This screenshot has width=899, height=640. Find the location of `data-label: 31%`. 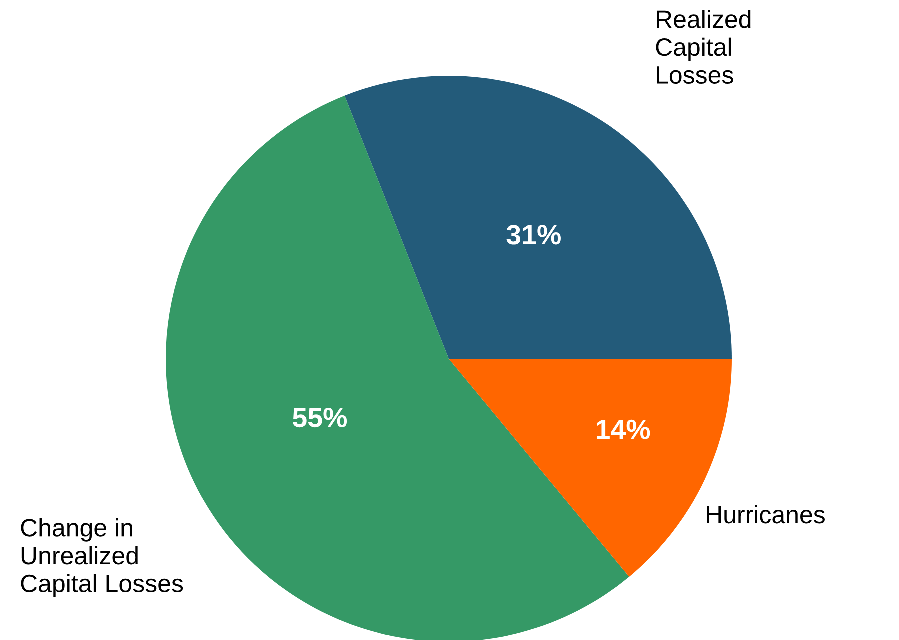

data-label: 31% is located at coordinates (533, 235).